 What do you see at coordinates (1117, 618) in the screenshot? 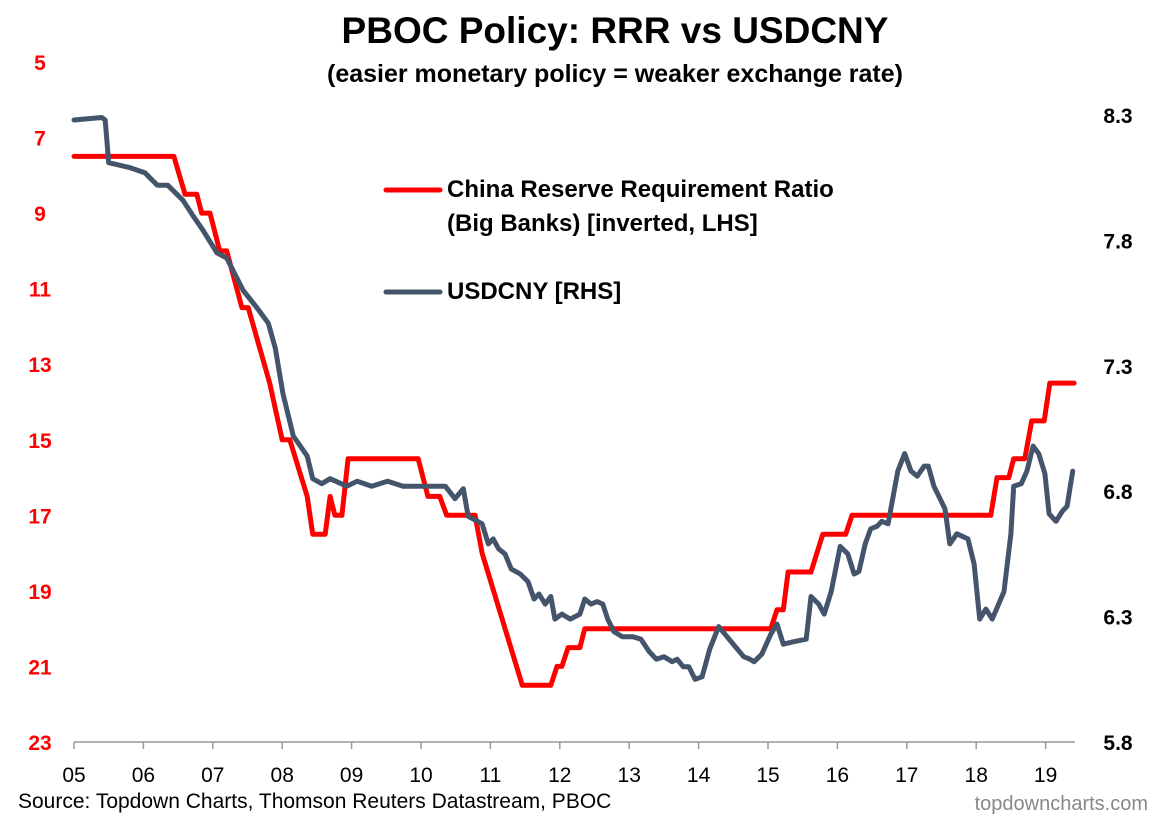
I see `right-axis-tick-label: 6.3` at bounding box center [1117, 618].